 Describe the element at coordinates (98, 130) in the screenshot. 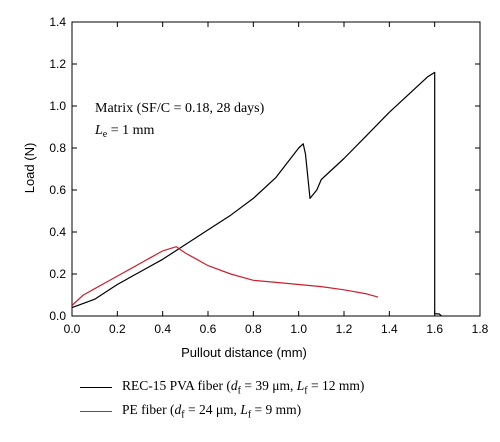

I see `annotation-le-symbol: L` at that location.